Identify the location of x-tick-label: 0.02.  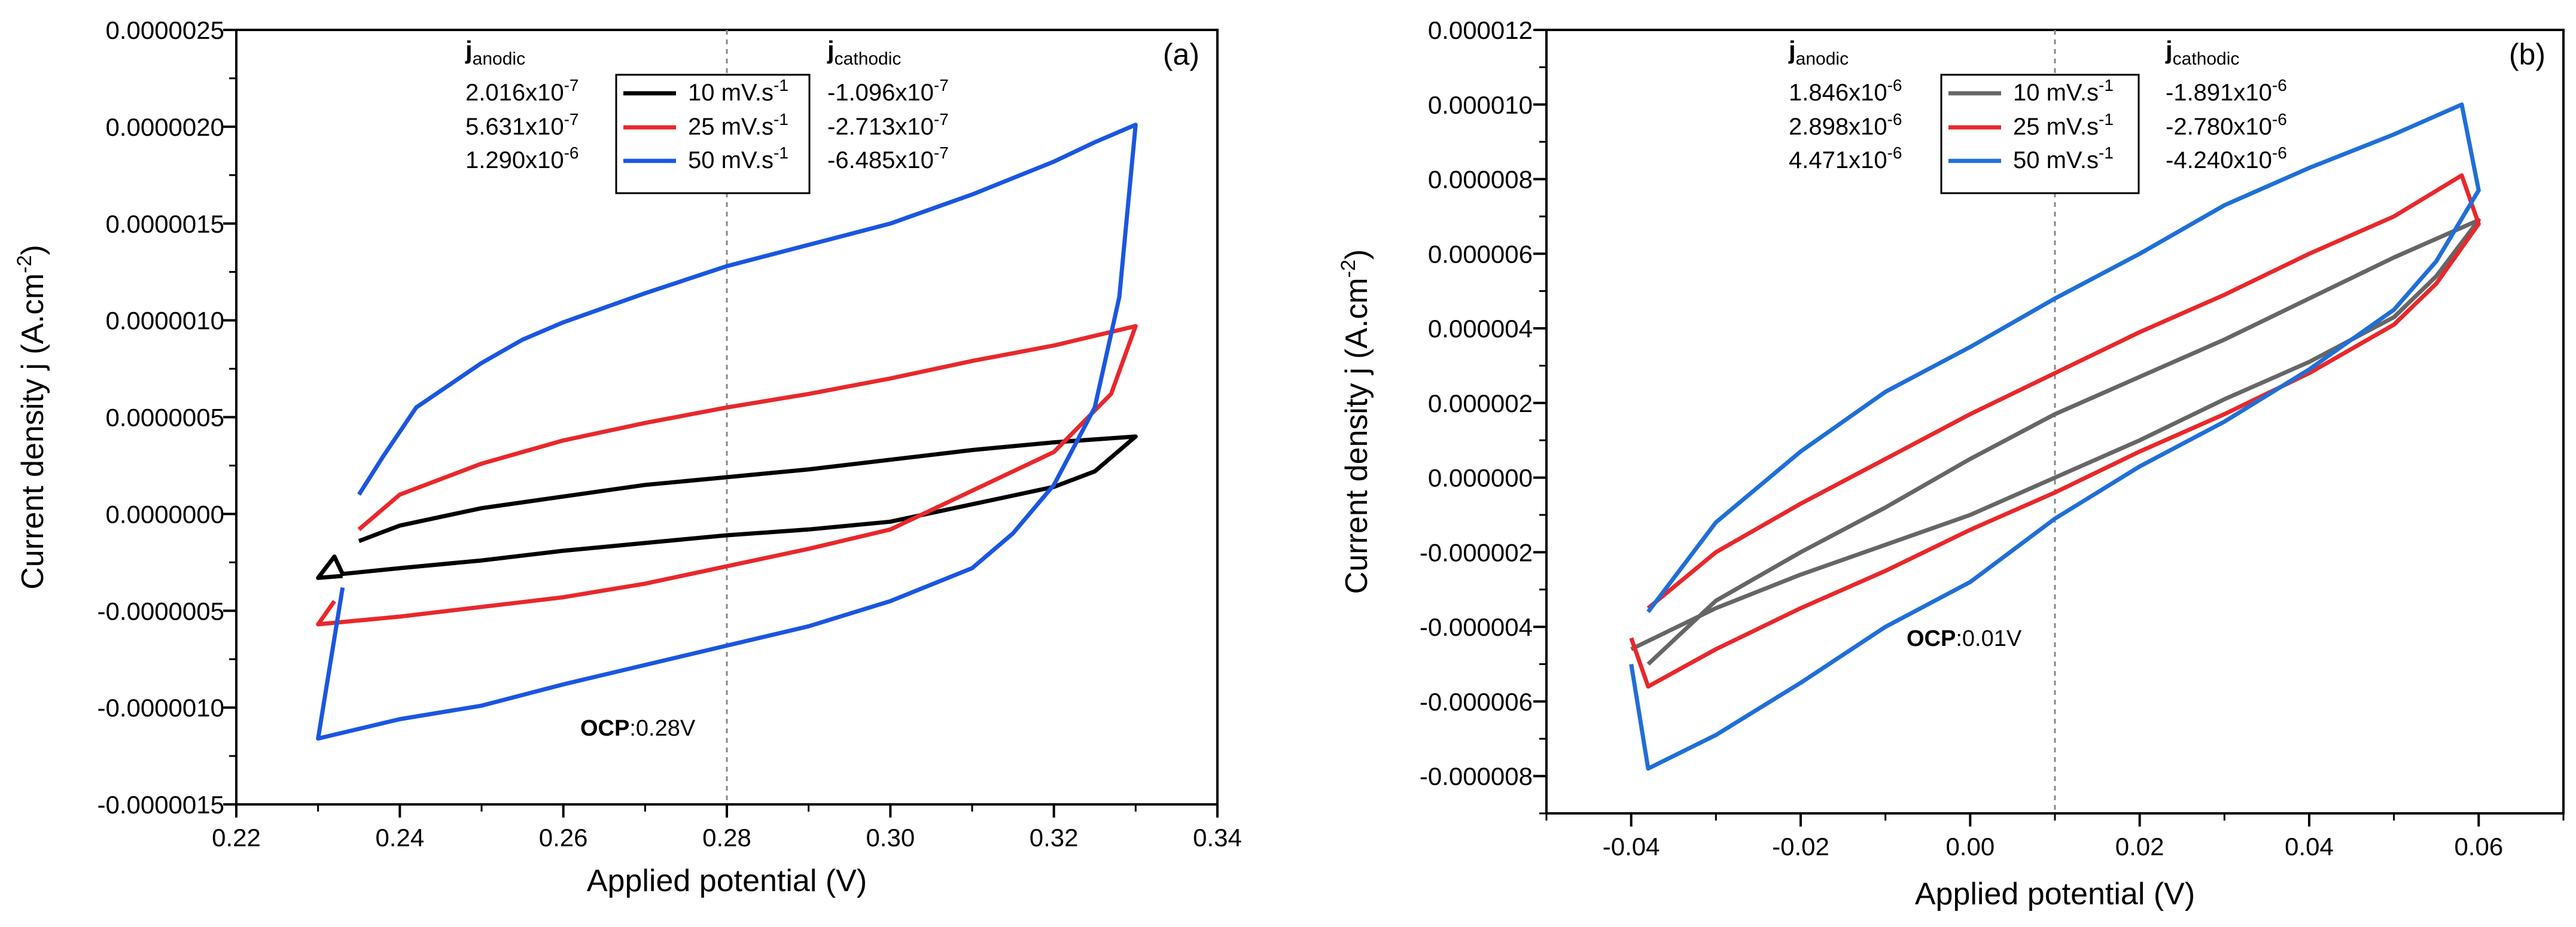
(2139, 847).